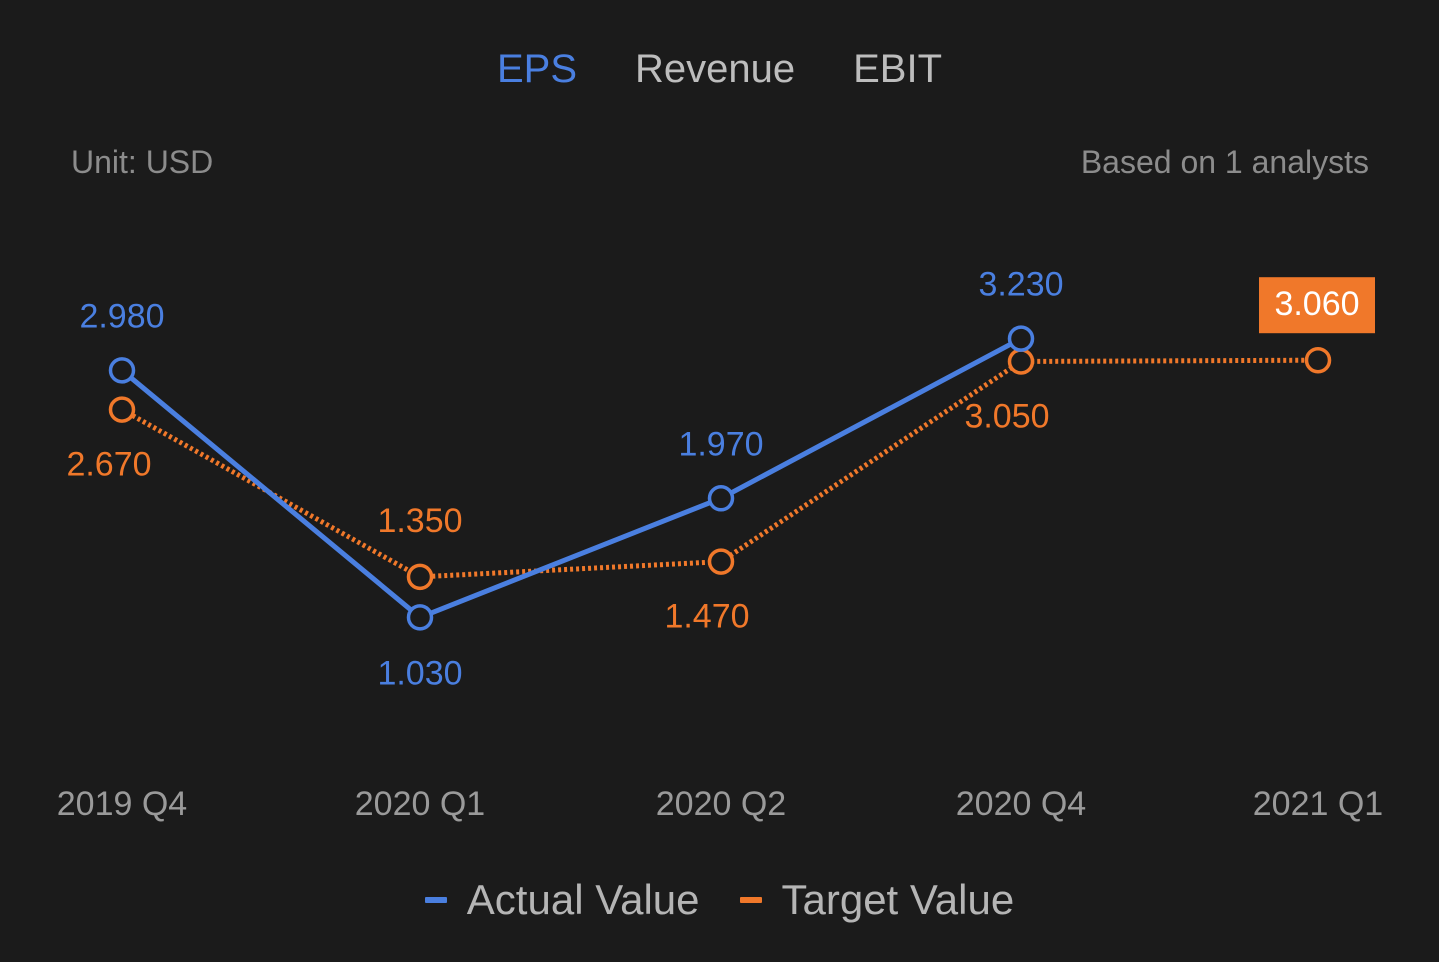  Describe the element at coordinates (122, 804) in the screenshot. I see `x-tick-label: 2019 Q4` at that location.